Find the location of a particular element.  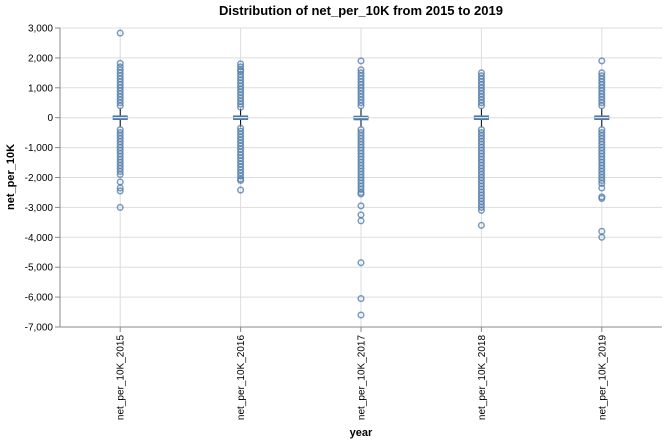

y-tick-label: -3,000 is located at coordinates (39, 208).